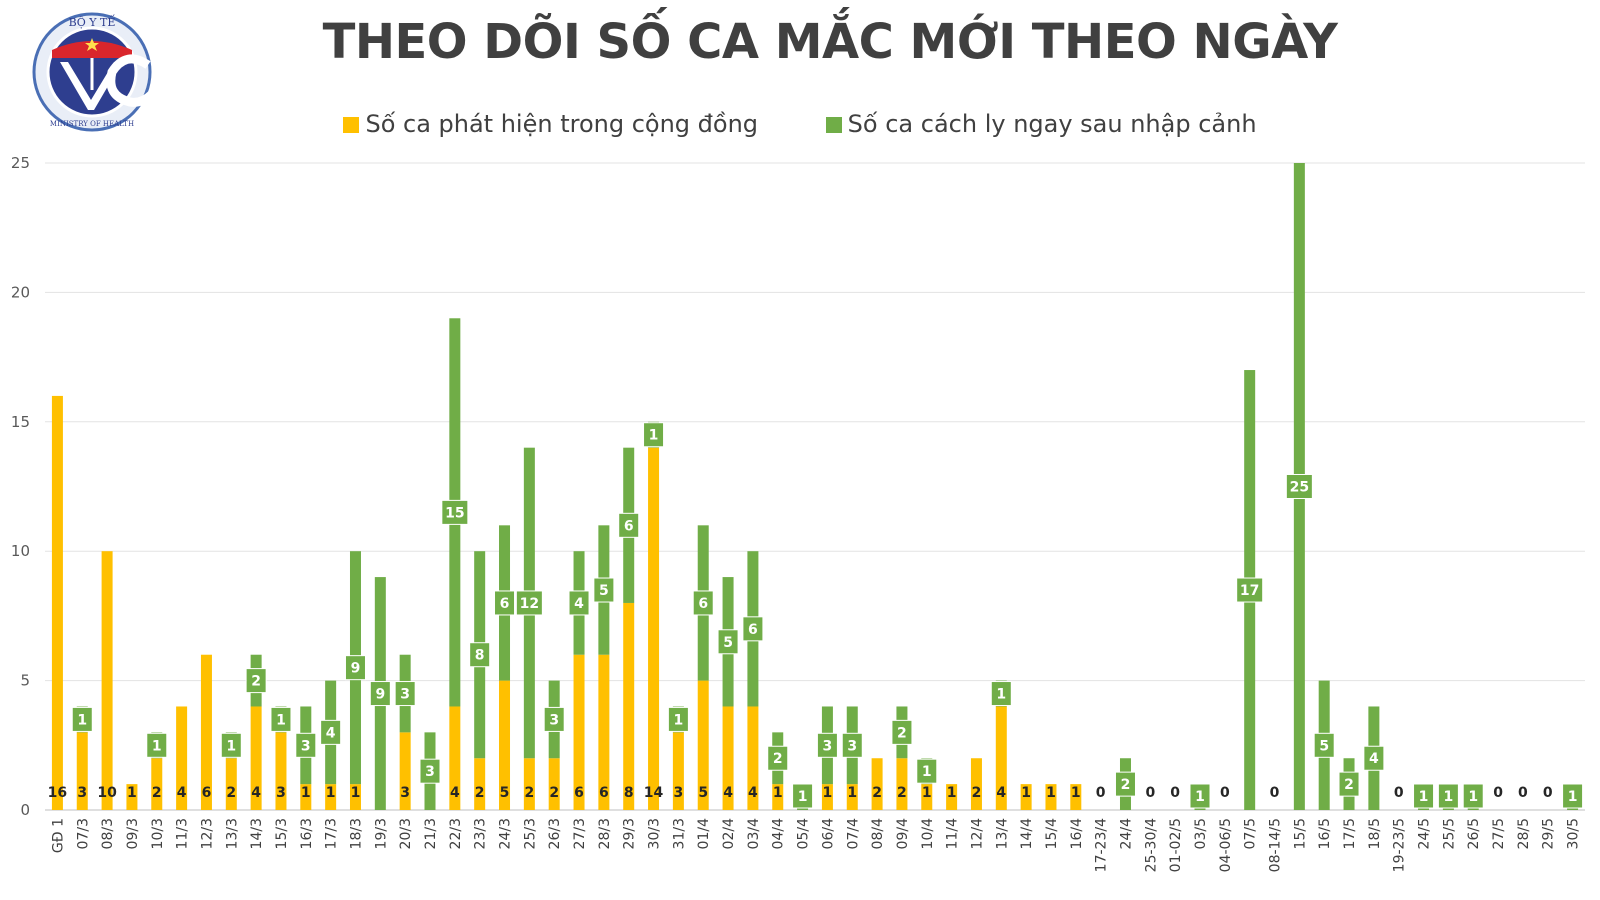 This screenshot has width=1600, height=900. Describe the element at coordinates (1375, 833) in the screenshot. I see `x-tick-label: 18/5` at that location.